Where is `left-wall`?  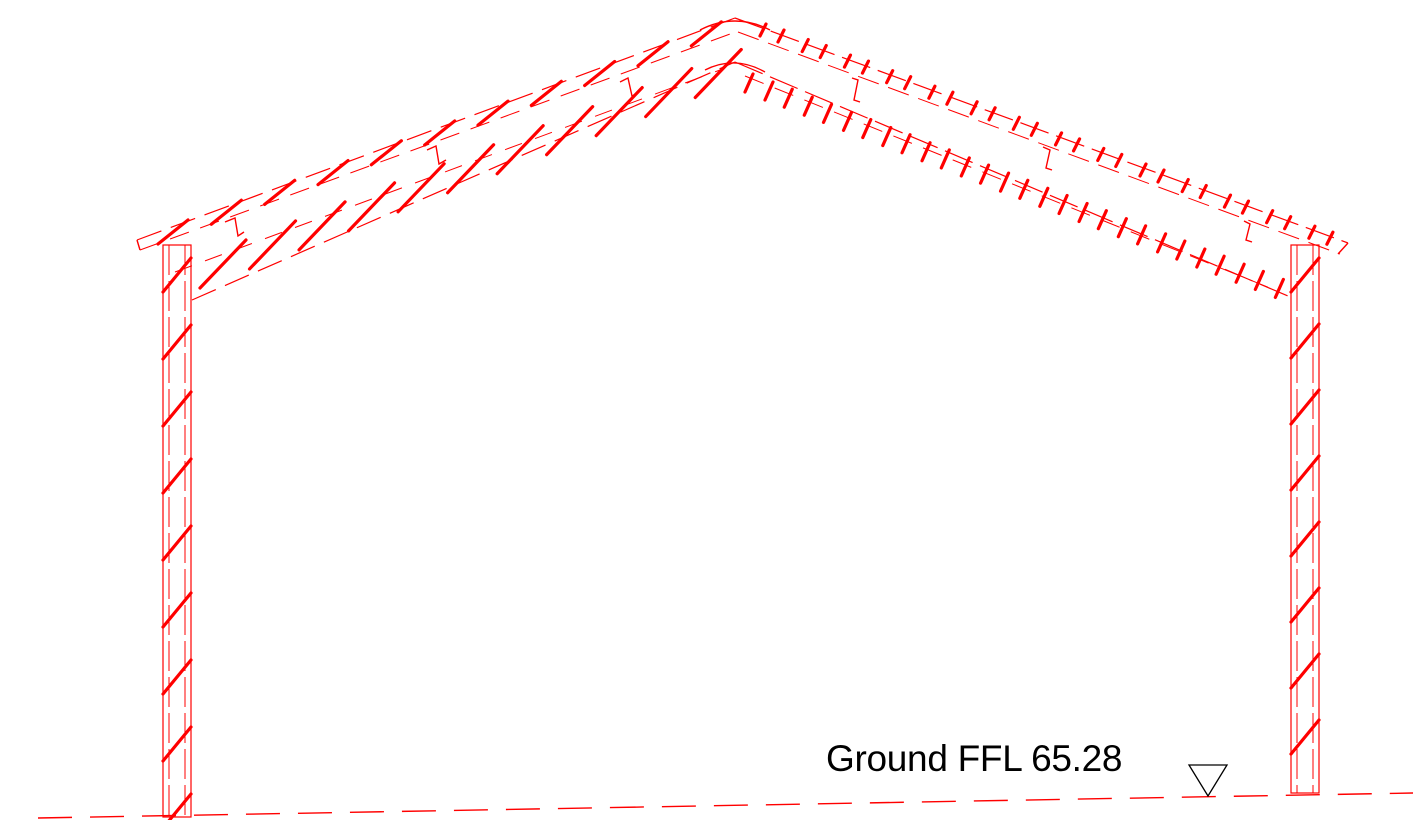 left-wall is located at coordinates (177, 532).